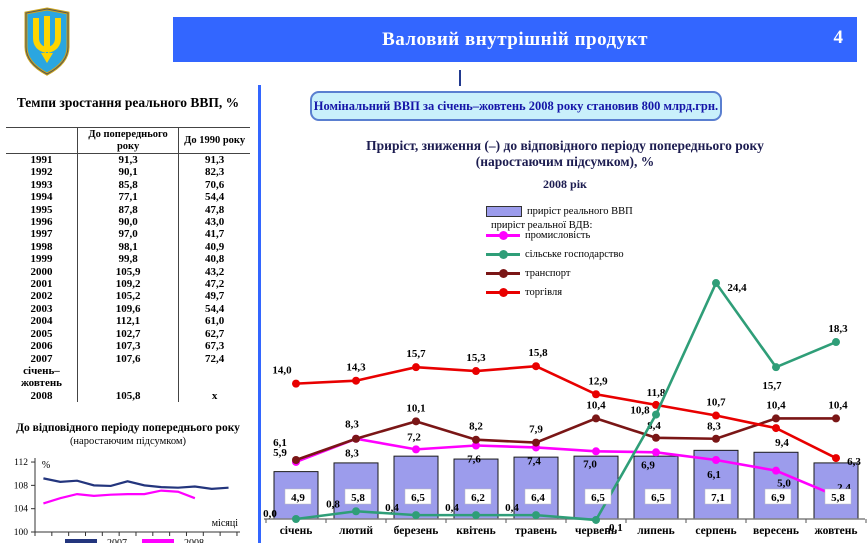  What do you see at coordinates (476, 531) in the screenshot?
I see `month-label: квітень` at bounding box center [476, 531].